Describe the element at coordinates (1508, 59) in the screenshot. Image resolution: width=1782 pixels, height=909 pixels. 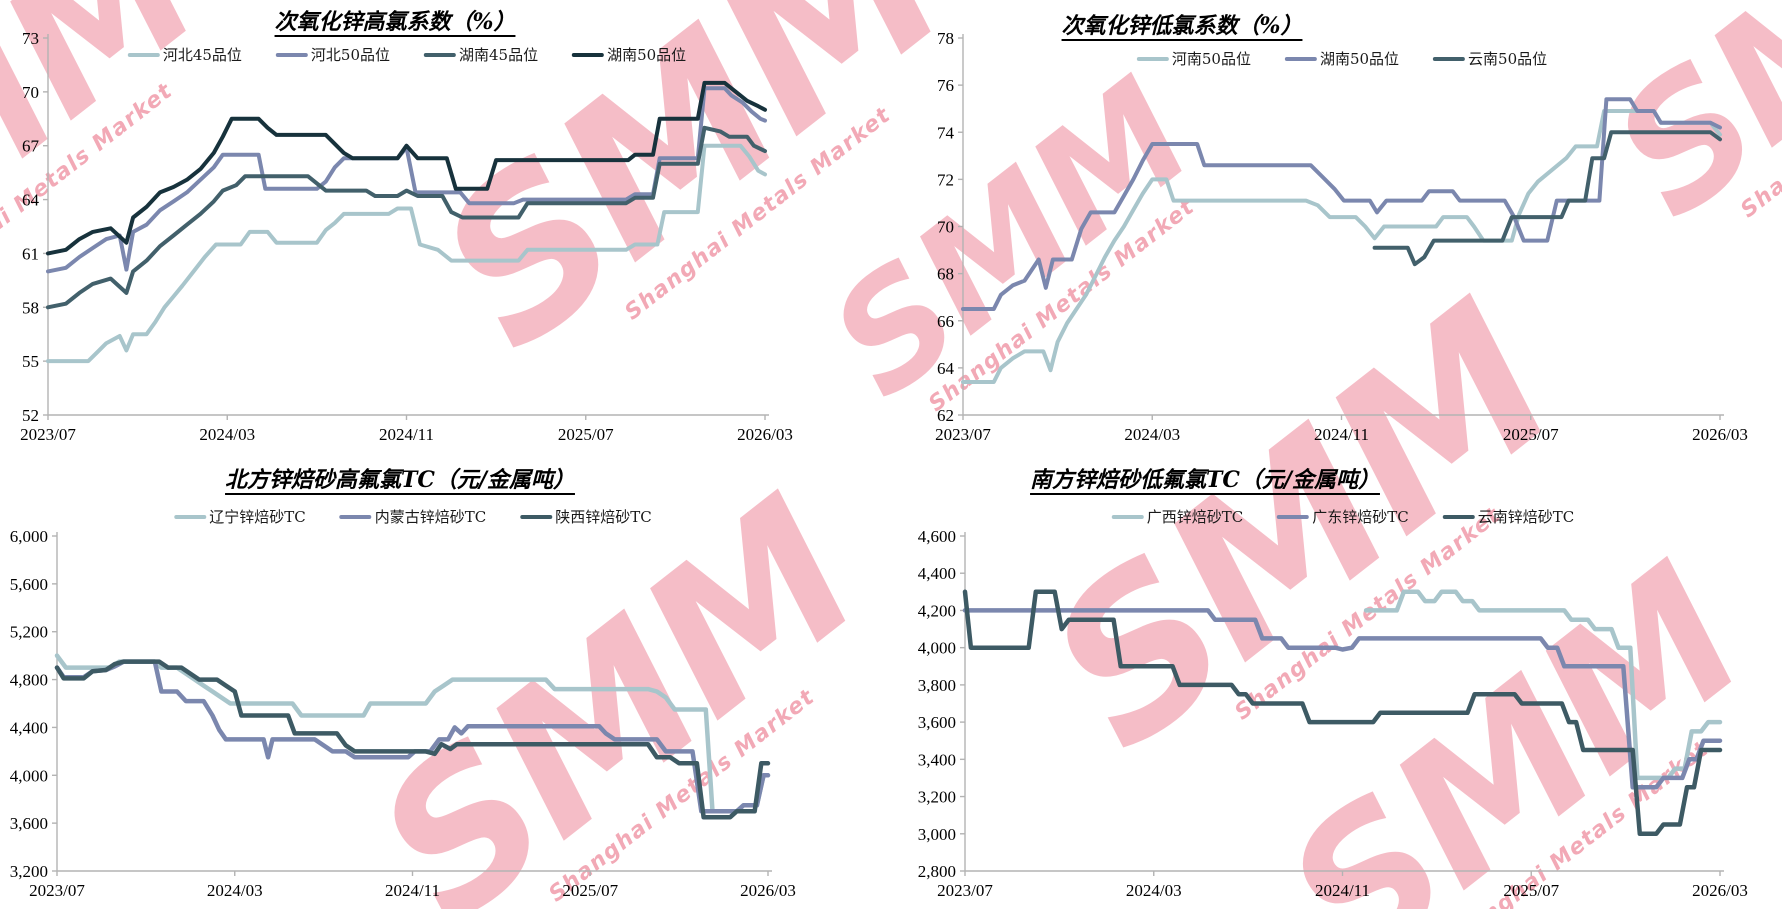
I see `legend-label: 云南50品位` at that location.